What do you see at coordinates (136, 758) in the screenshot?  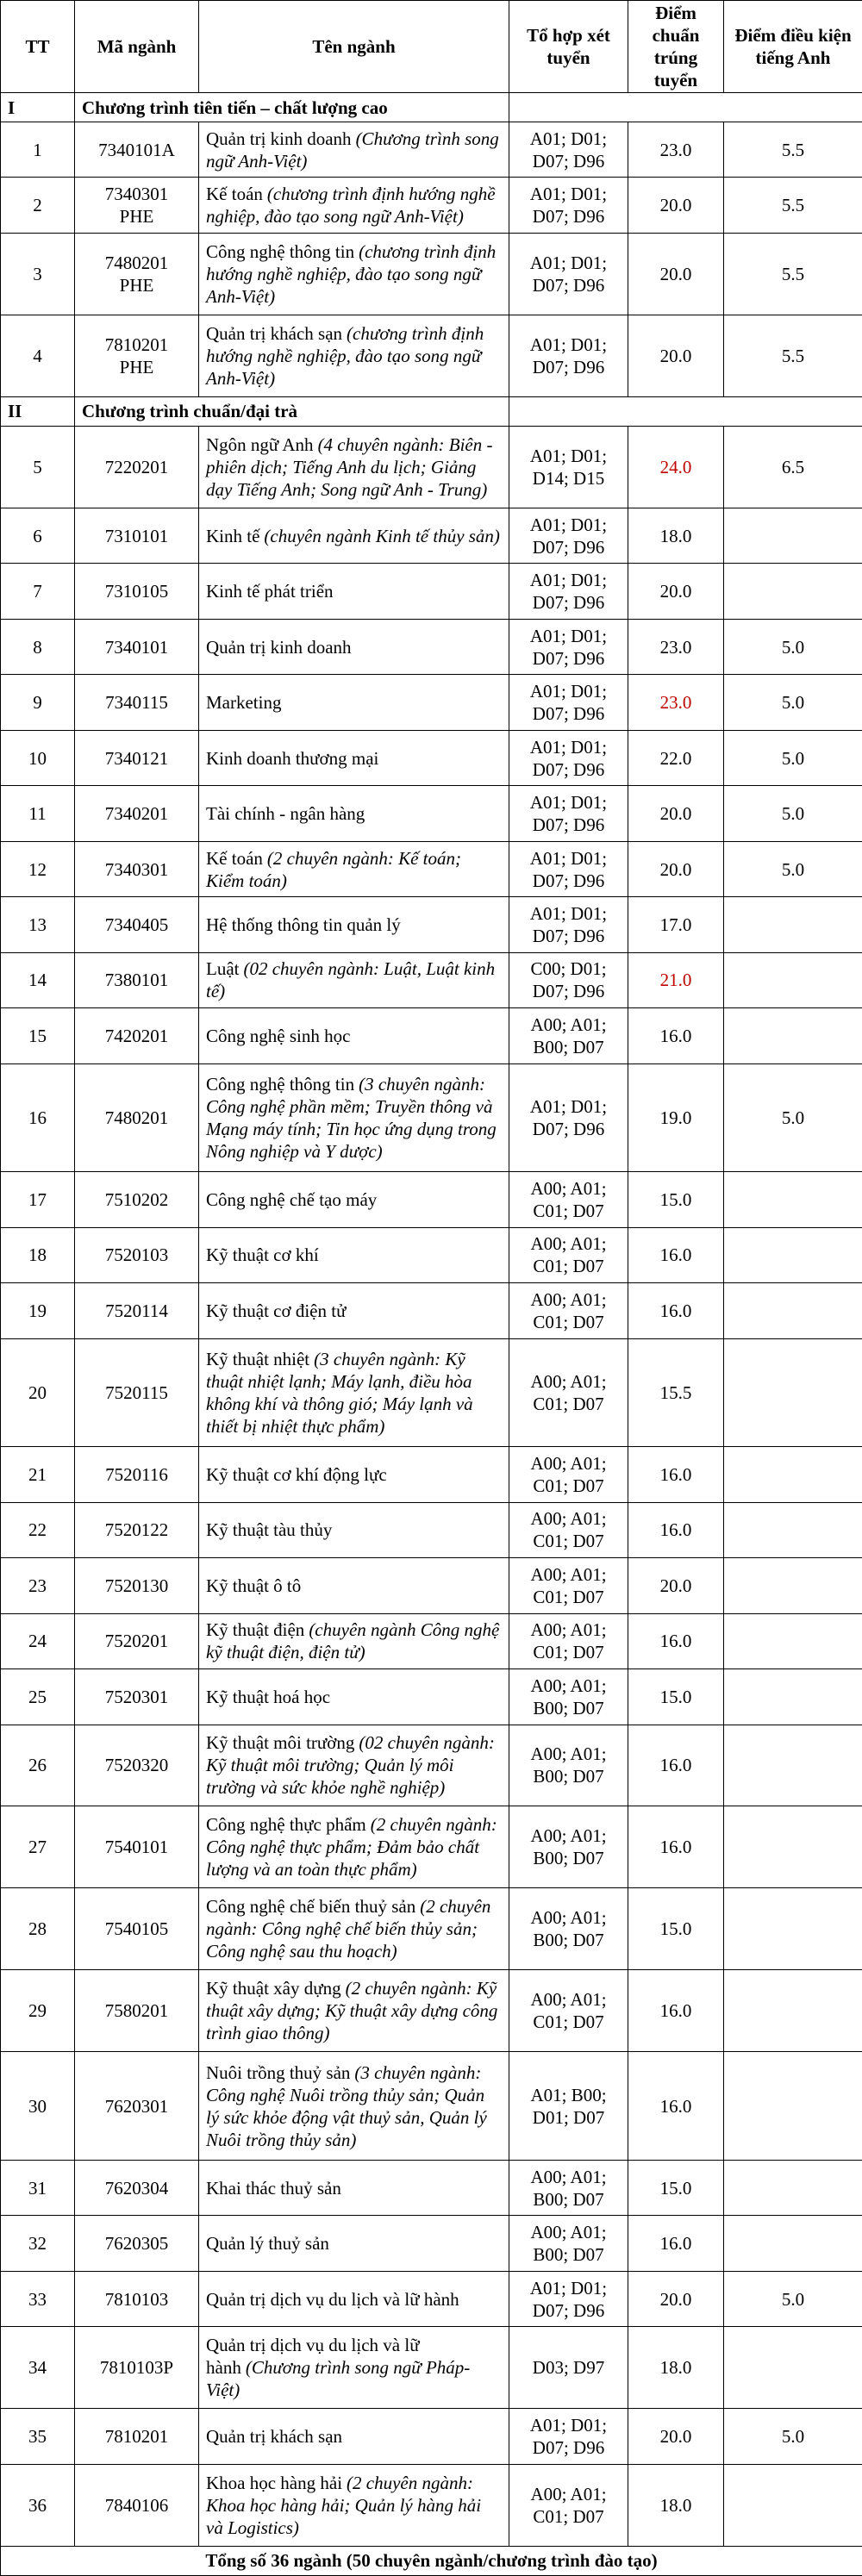 I see `major-code: 7340121` at bounding box center [136, 758].